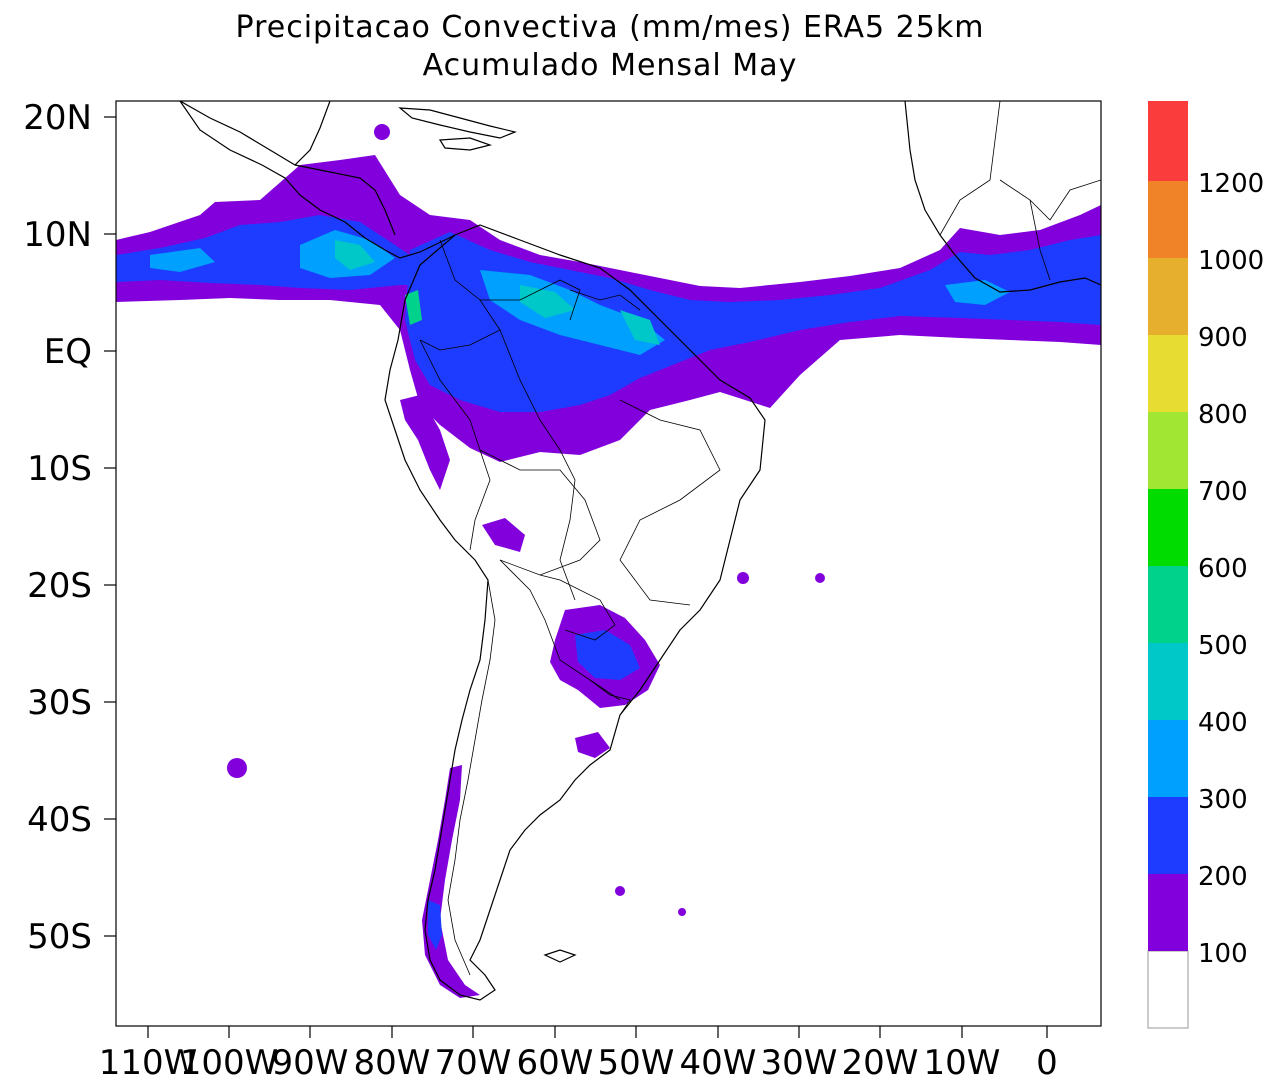 The width and height of the screenshot is (1275, 1080). I want to click on rain-purple-uruguay, so click(592, 745).